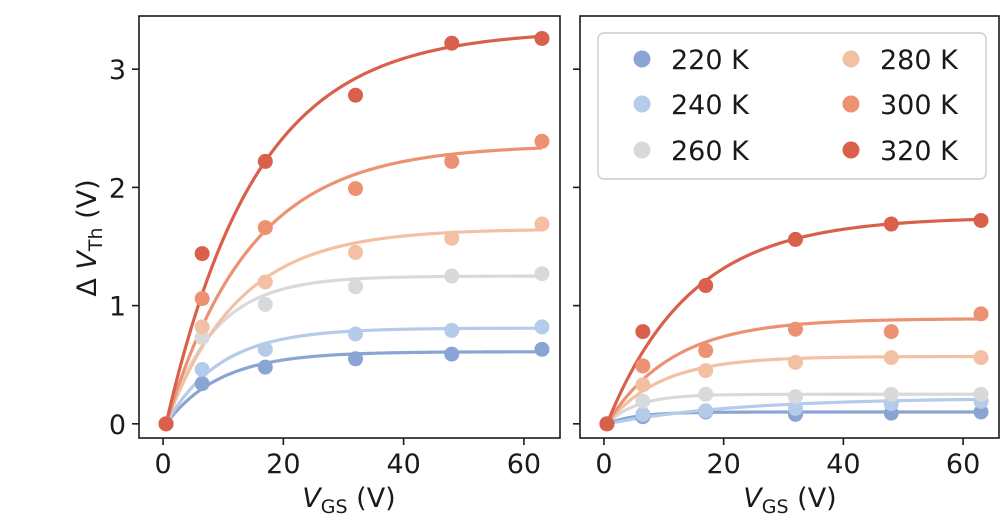 Image resolution: width=1003 pixels, height=518 pixels. I want to click on x-tick-label-left-20: 20, so click(283, 464).